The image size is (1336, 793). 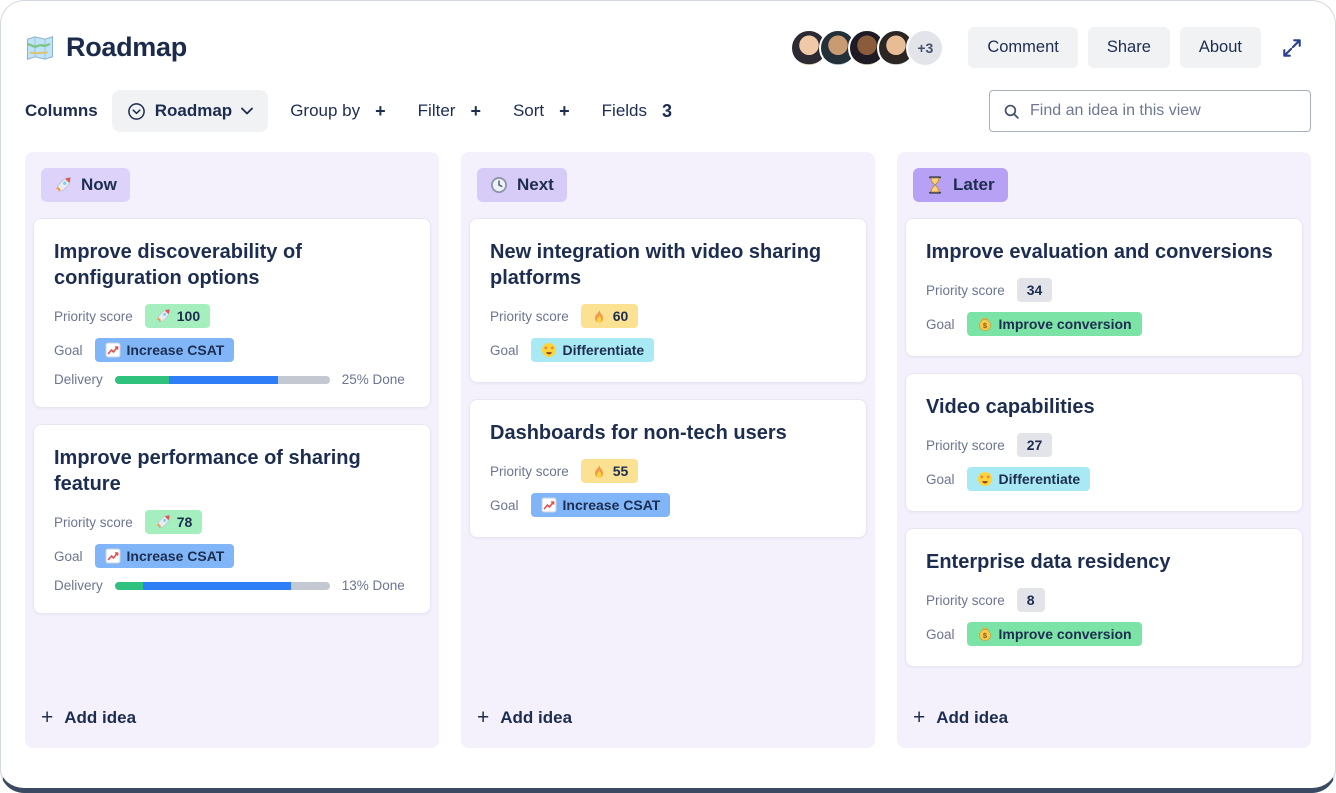 I want to click on priority-pill: 27, so click(x=1034, y=445).